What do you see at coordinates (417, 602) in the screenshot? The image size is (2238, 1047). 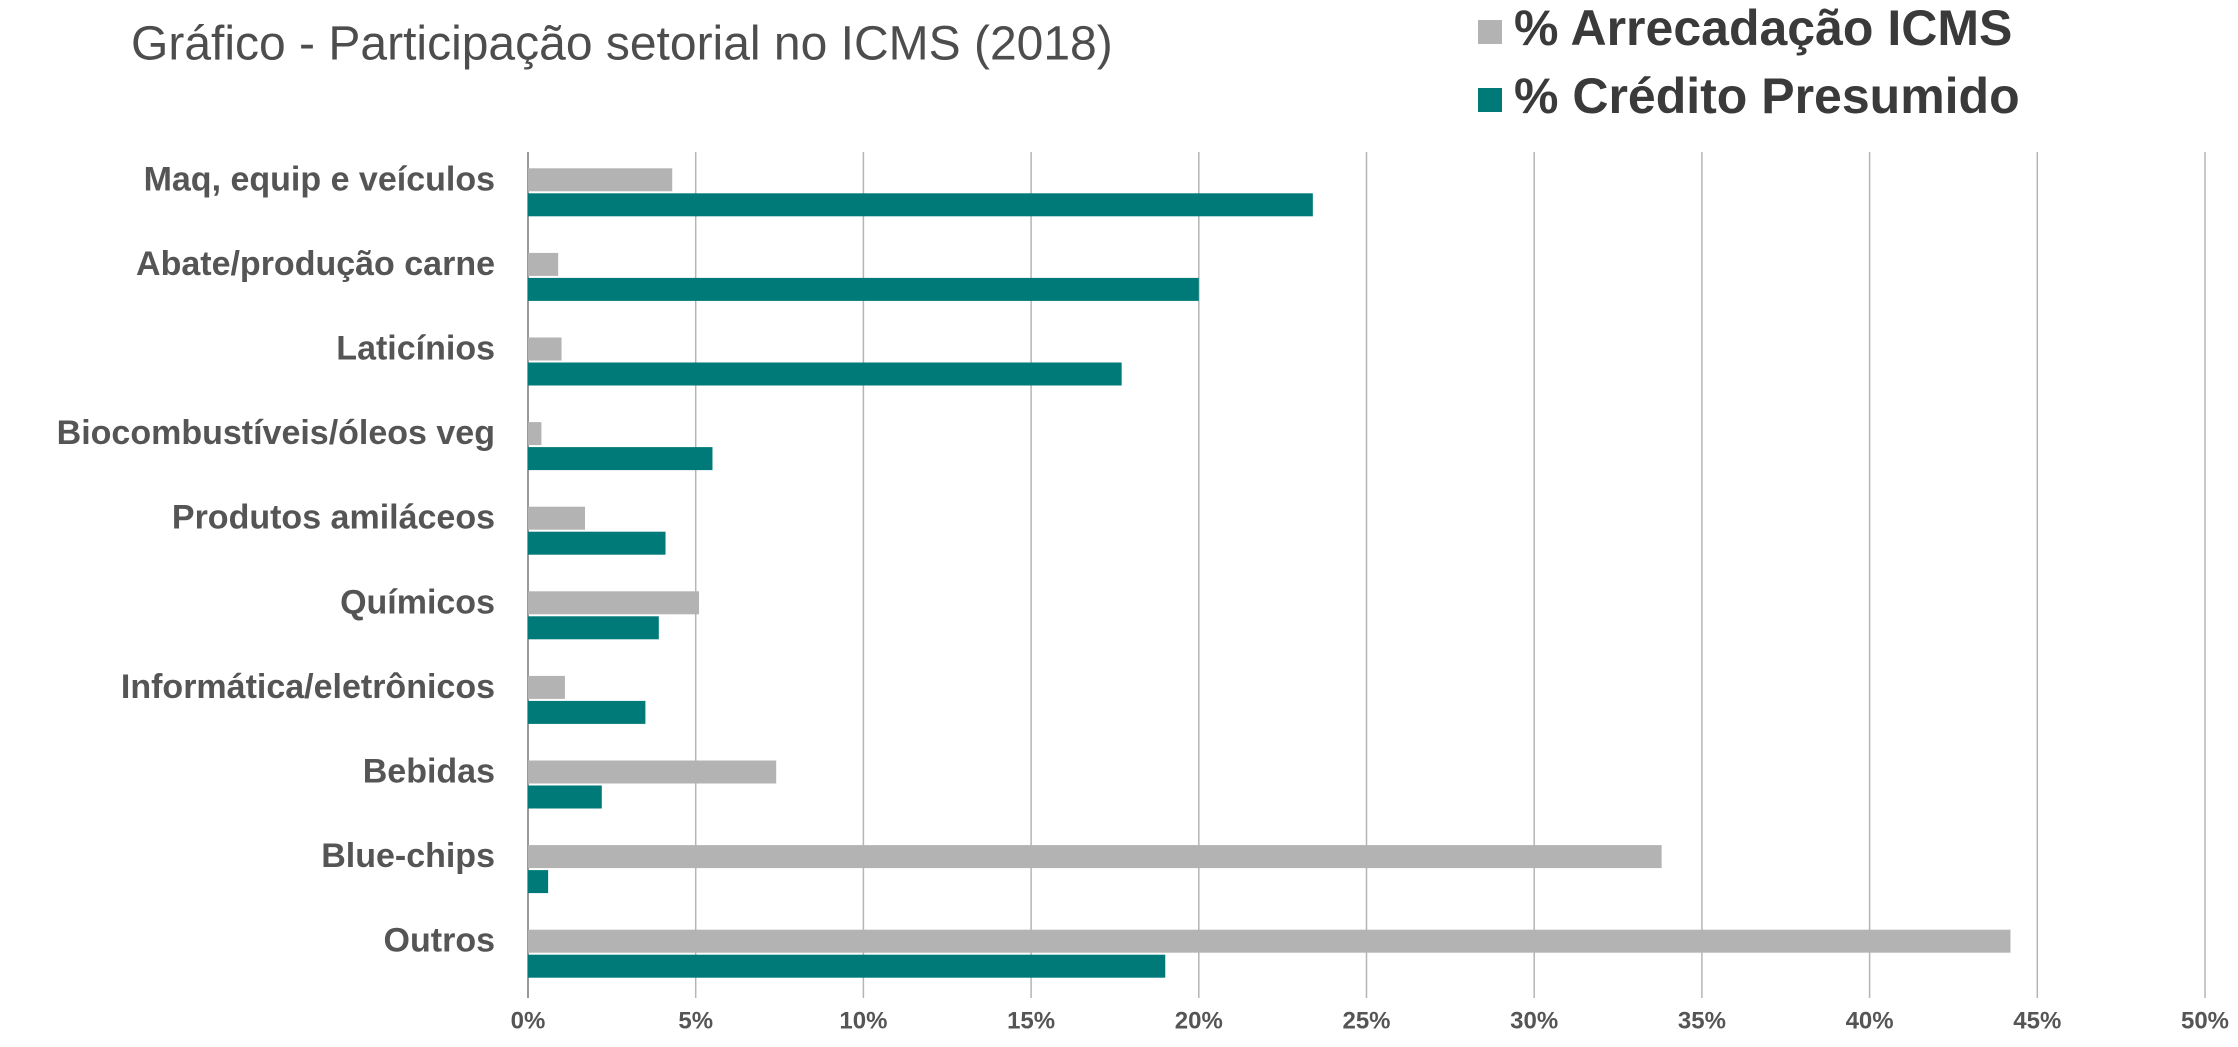 I see `y-tick-label: Químicos` at bounding box center [417, 602].